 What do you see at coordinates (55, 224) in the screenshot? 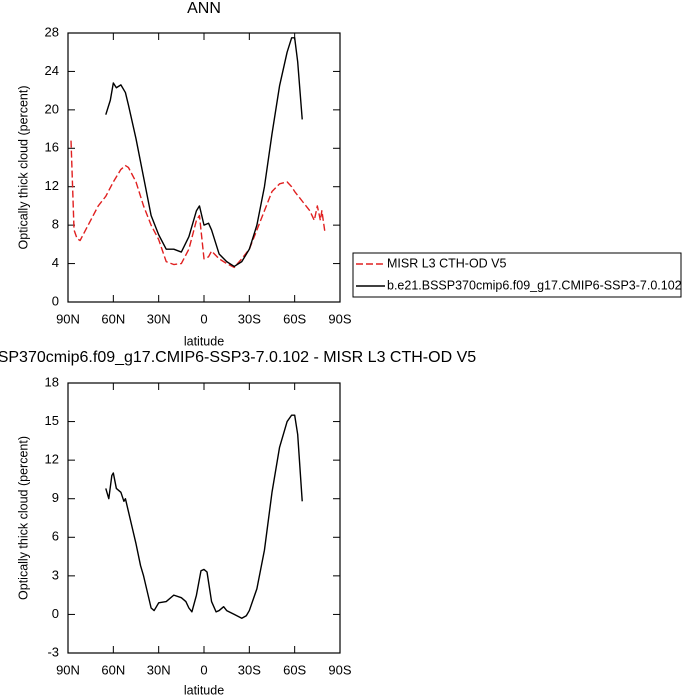
I see `y-tick-label: 8` at bounding box center [55, 224].